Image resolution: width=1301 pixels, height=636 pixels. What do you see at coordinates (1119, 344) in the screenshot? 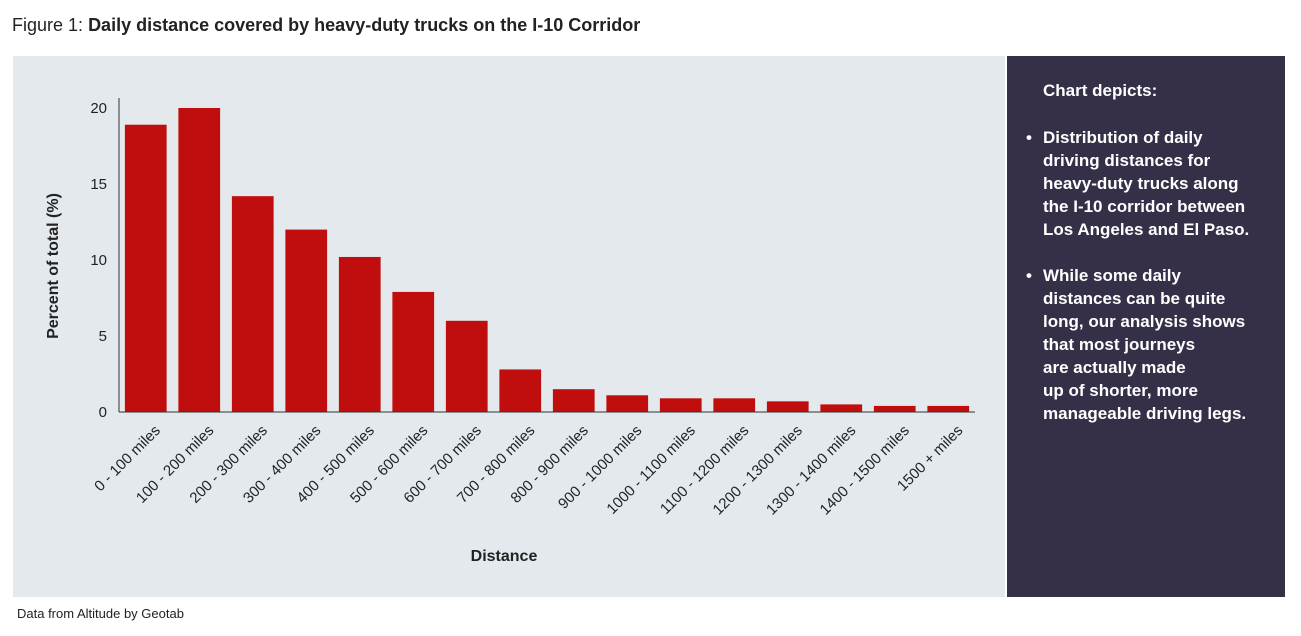
I see `description-bullet-line: that most journeys` at bounding box center [1119, 344].